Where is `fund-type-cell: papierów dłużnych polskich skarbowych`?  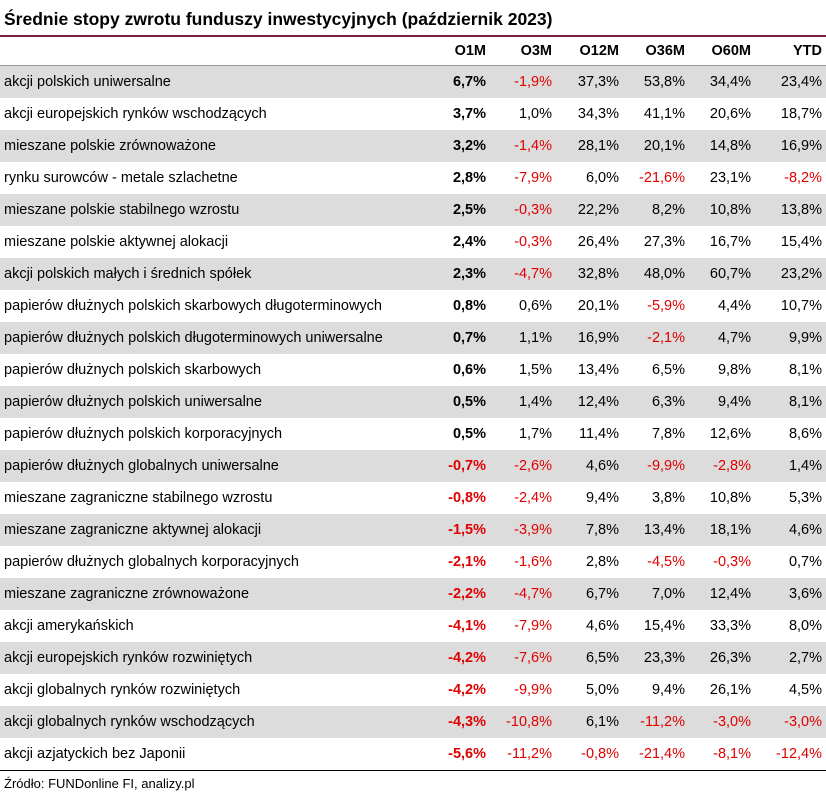 fund-type-cell: papierów dłużnych polskich skarbowych is located at coordinates (212, 370).